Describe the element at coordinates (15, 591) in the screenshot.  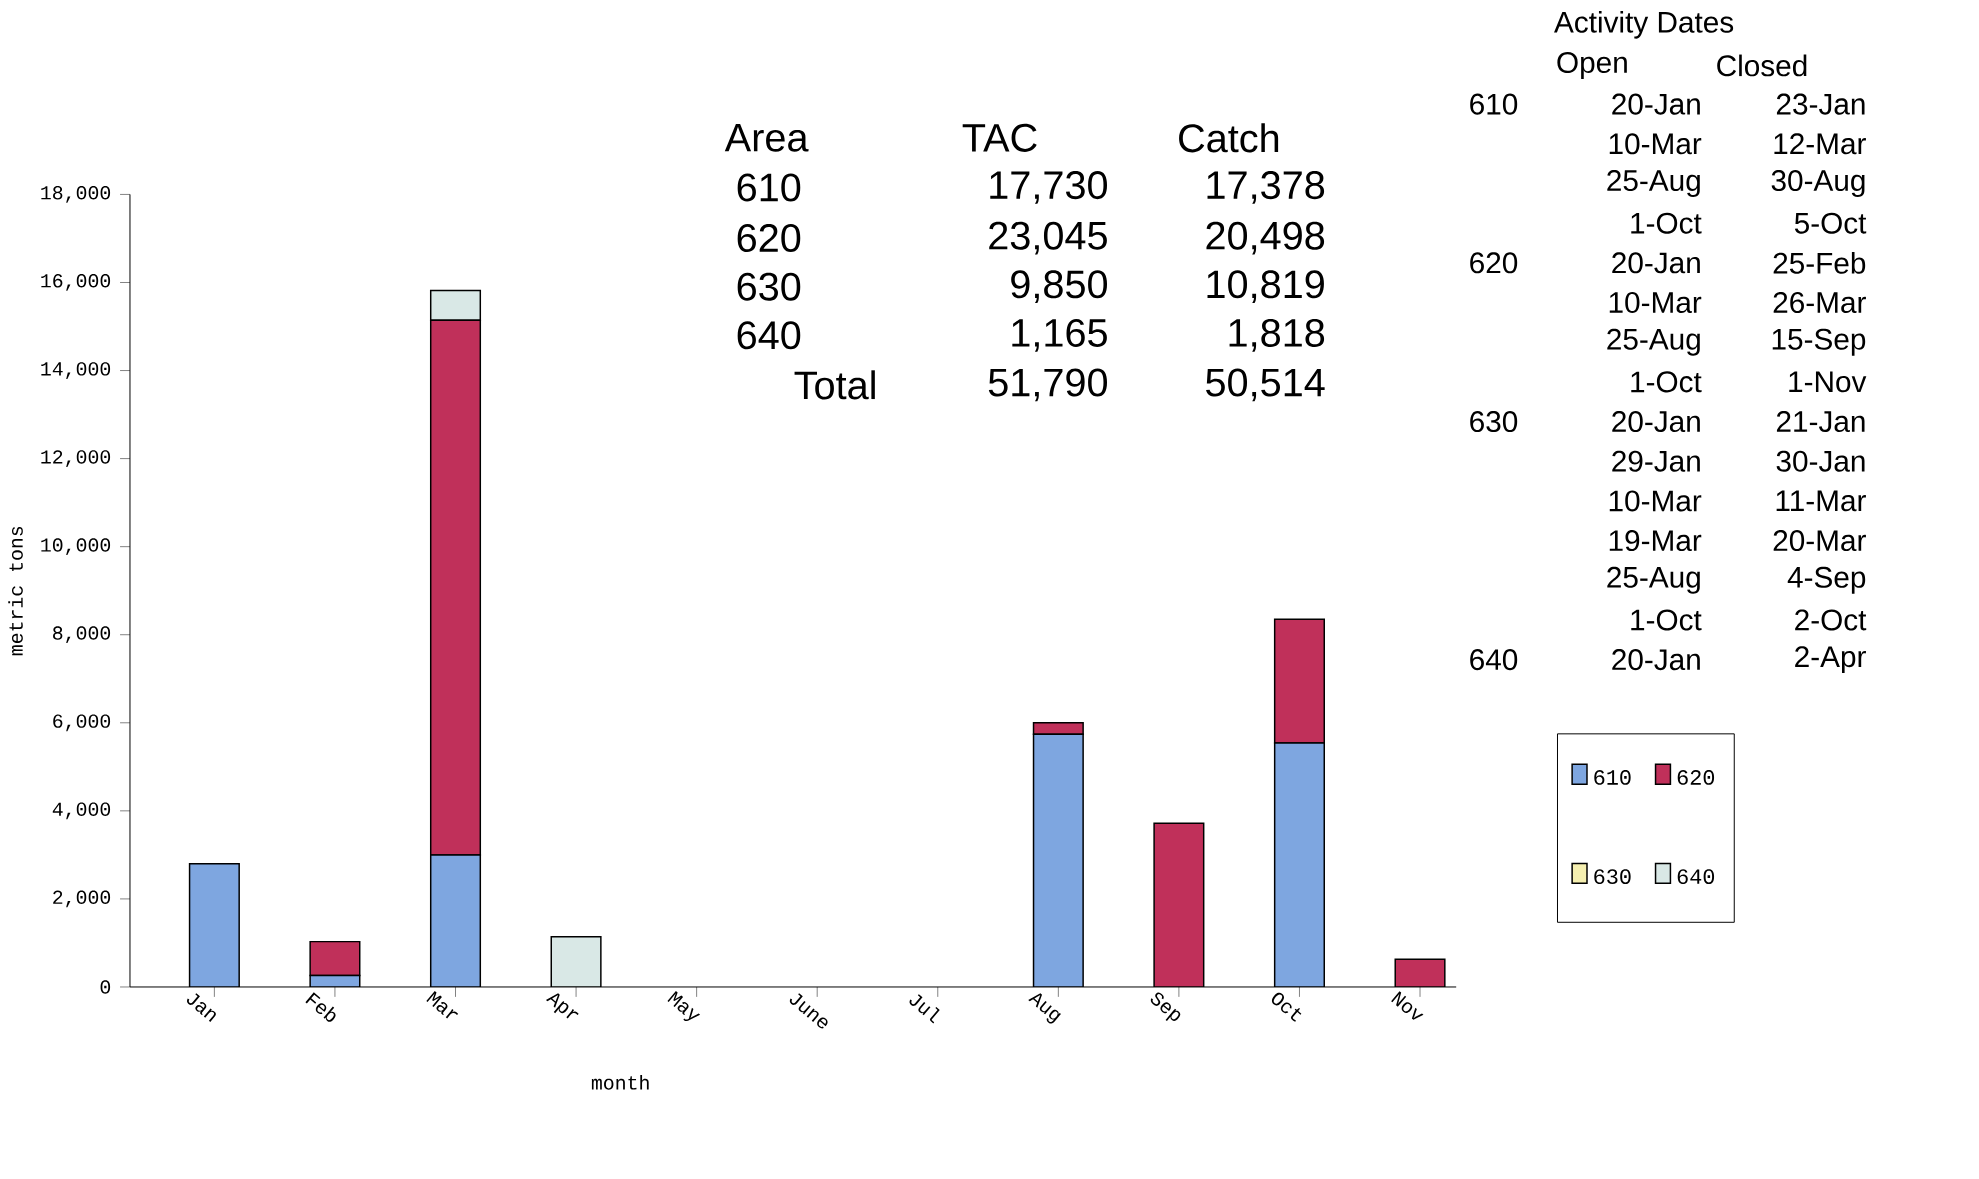
I see `y-axis-title: metric tons` at that location.